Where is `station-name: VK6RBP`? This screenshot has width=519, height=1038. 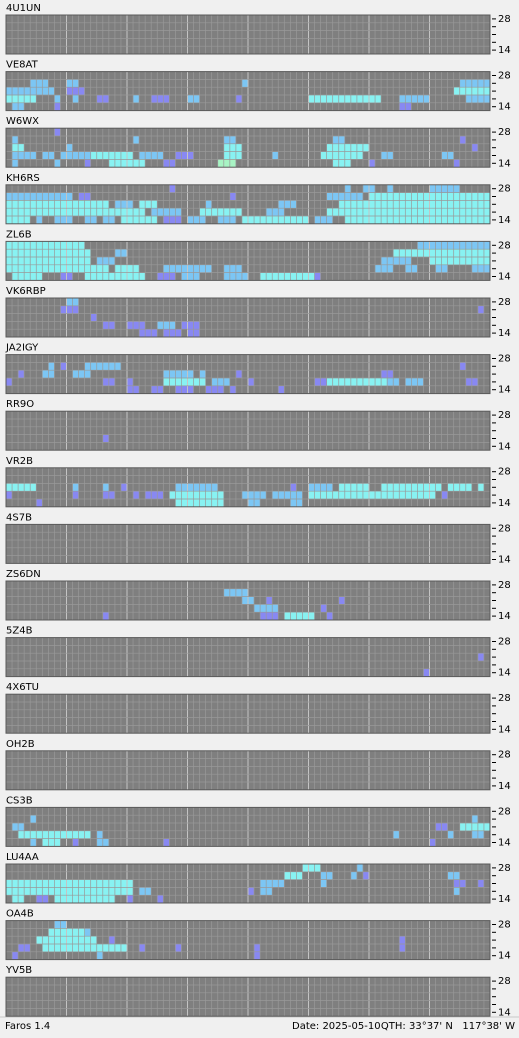 station-name: VK6RBP is located at coordinates (26, 291).